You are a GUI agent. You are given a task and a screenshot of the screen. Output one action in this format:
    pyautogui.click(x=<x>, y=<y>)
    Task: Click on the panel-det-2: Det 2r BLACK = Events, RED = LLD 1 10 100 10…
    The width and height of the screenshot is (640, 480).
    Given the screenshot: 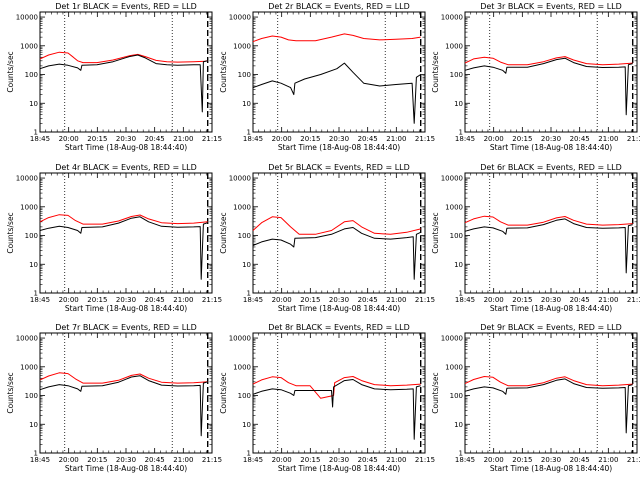 What is the action you would take?
    pyautogui.click(x=327, y=77)
    